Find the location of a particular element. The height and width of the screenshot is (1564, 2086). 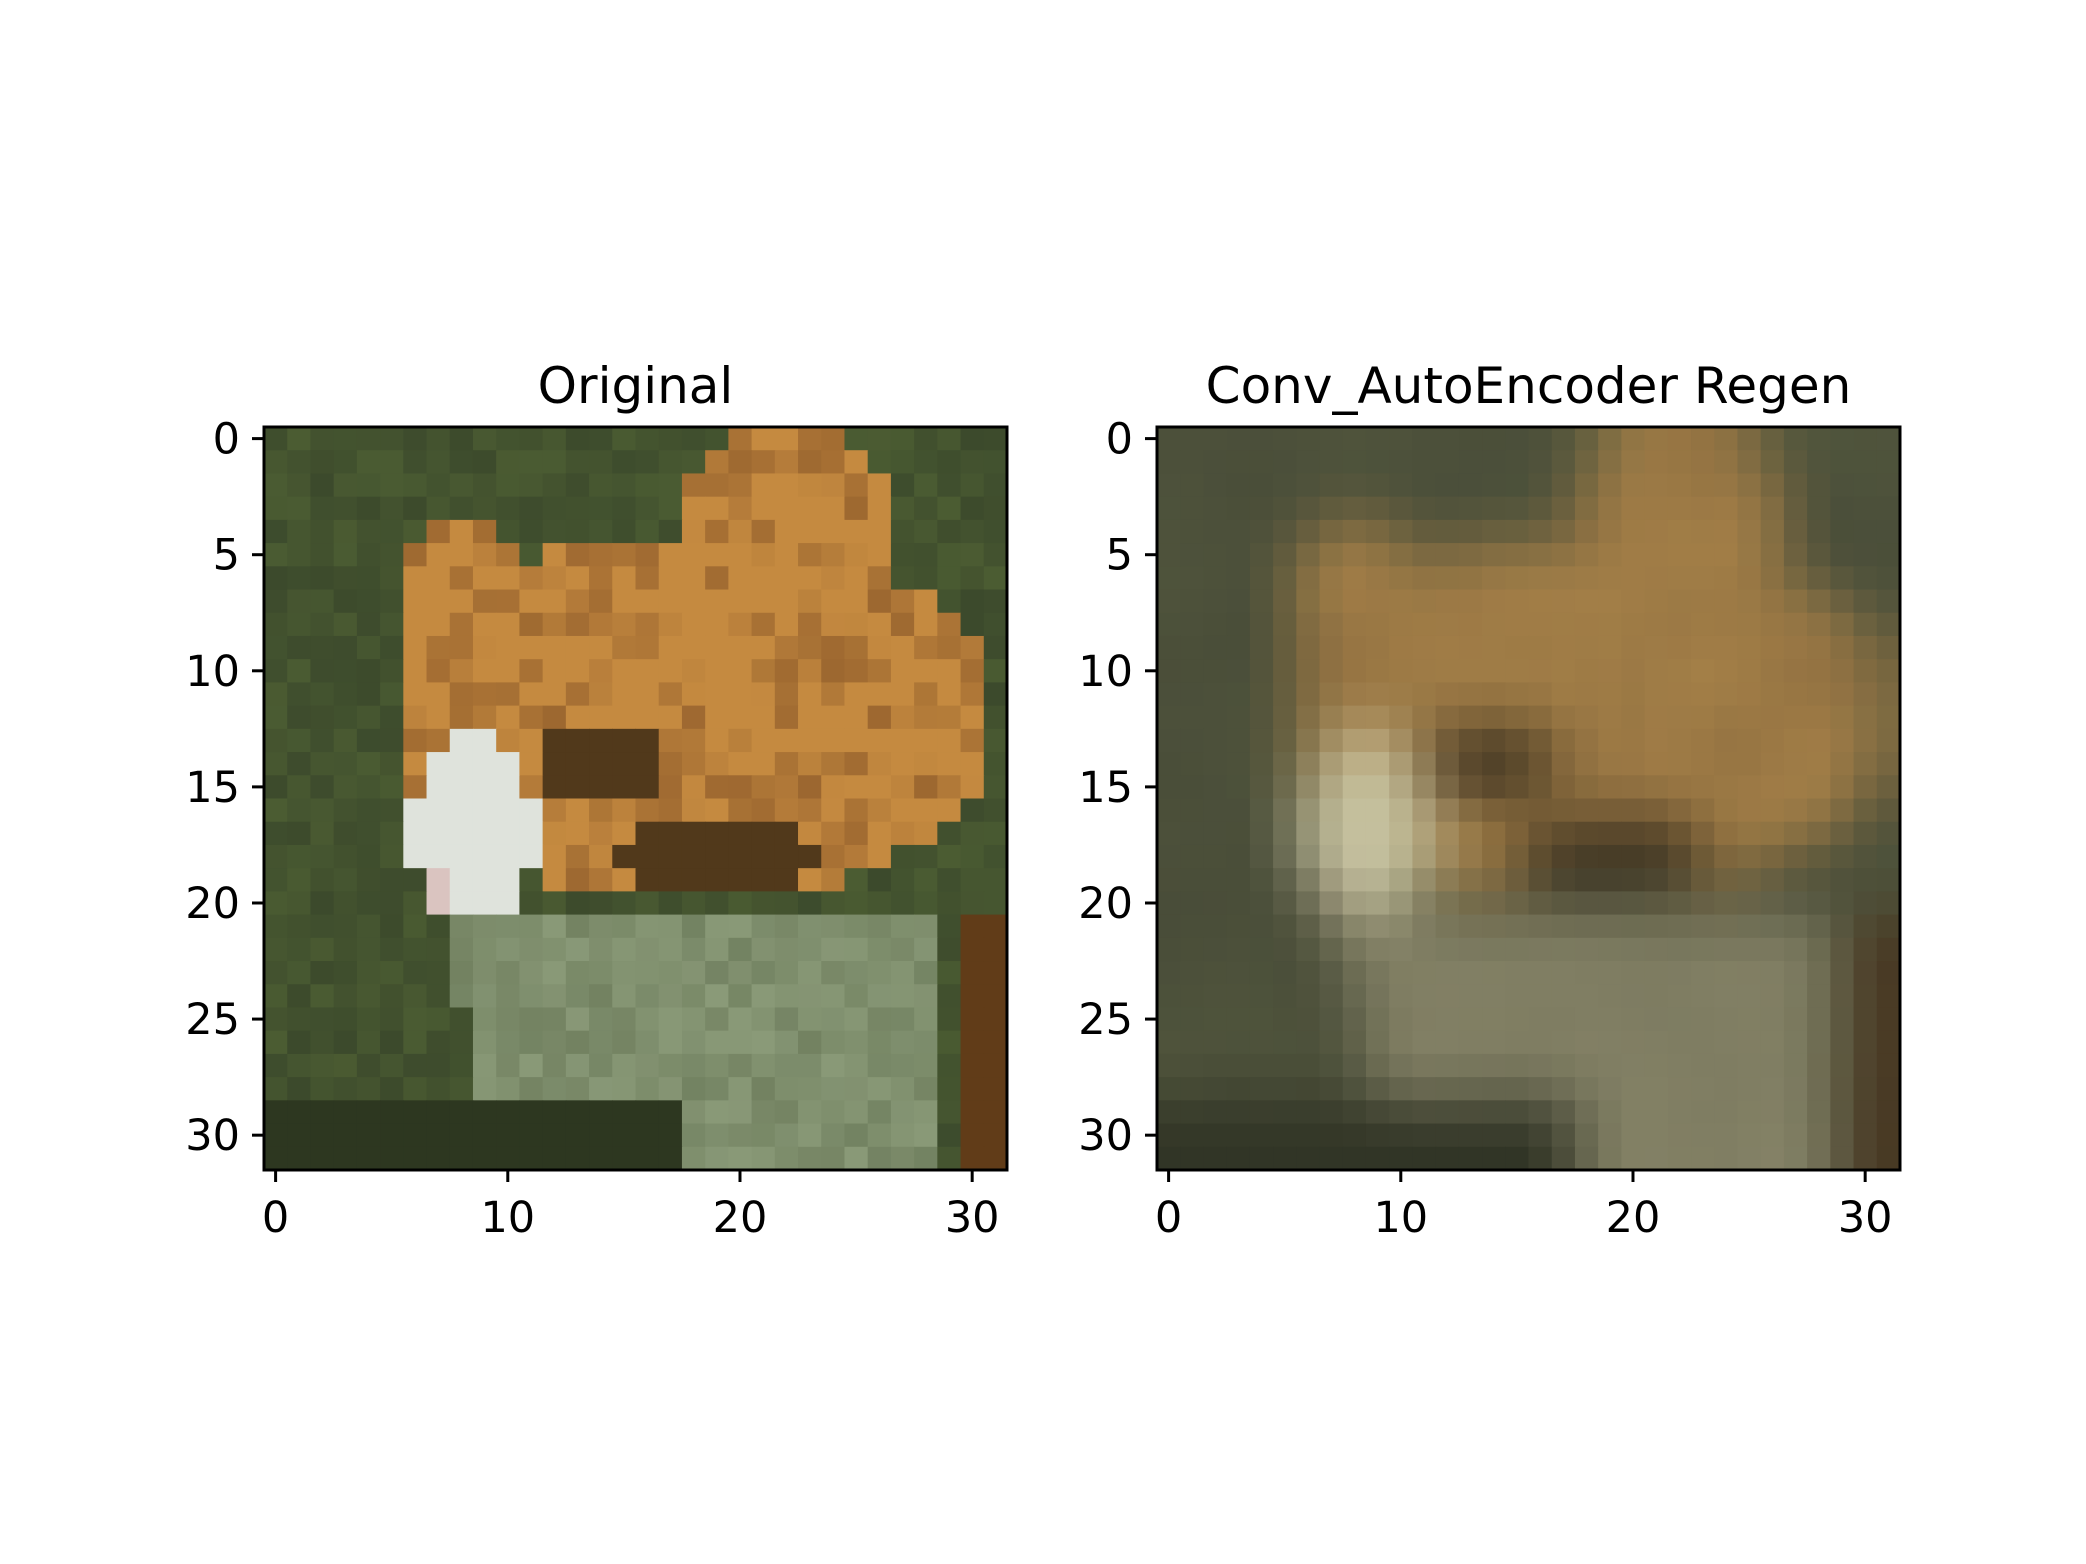

y-tick-label: 25 is located at coordinates (212, 1020).